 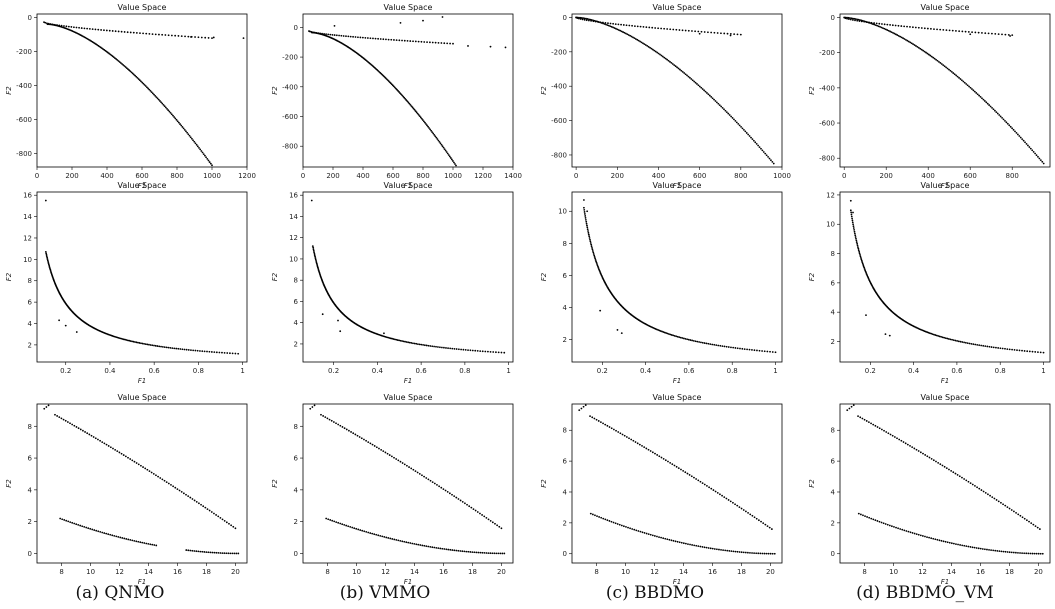 I want to click on x-tick-label: 200, so click(x=332, y=176).